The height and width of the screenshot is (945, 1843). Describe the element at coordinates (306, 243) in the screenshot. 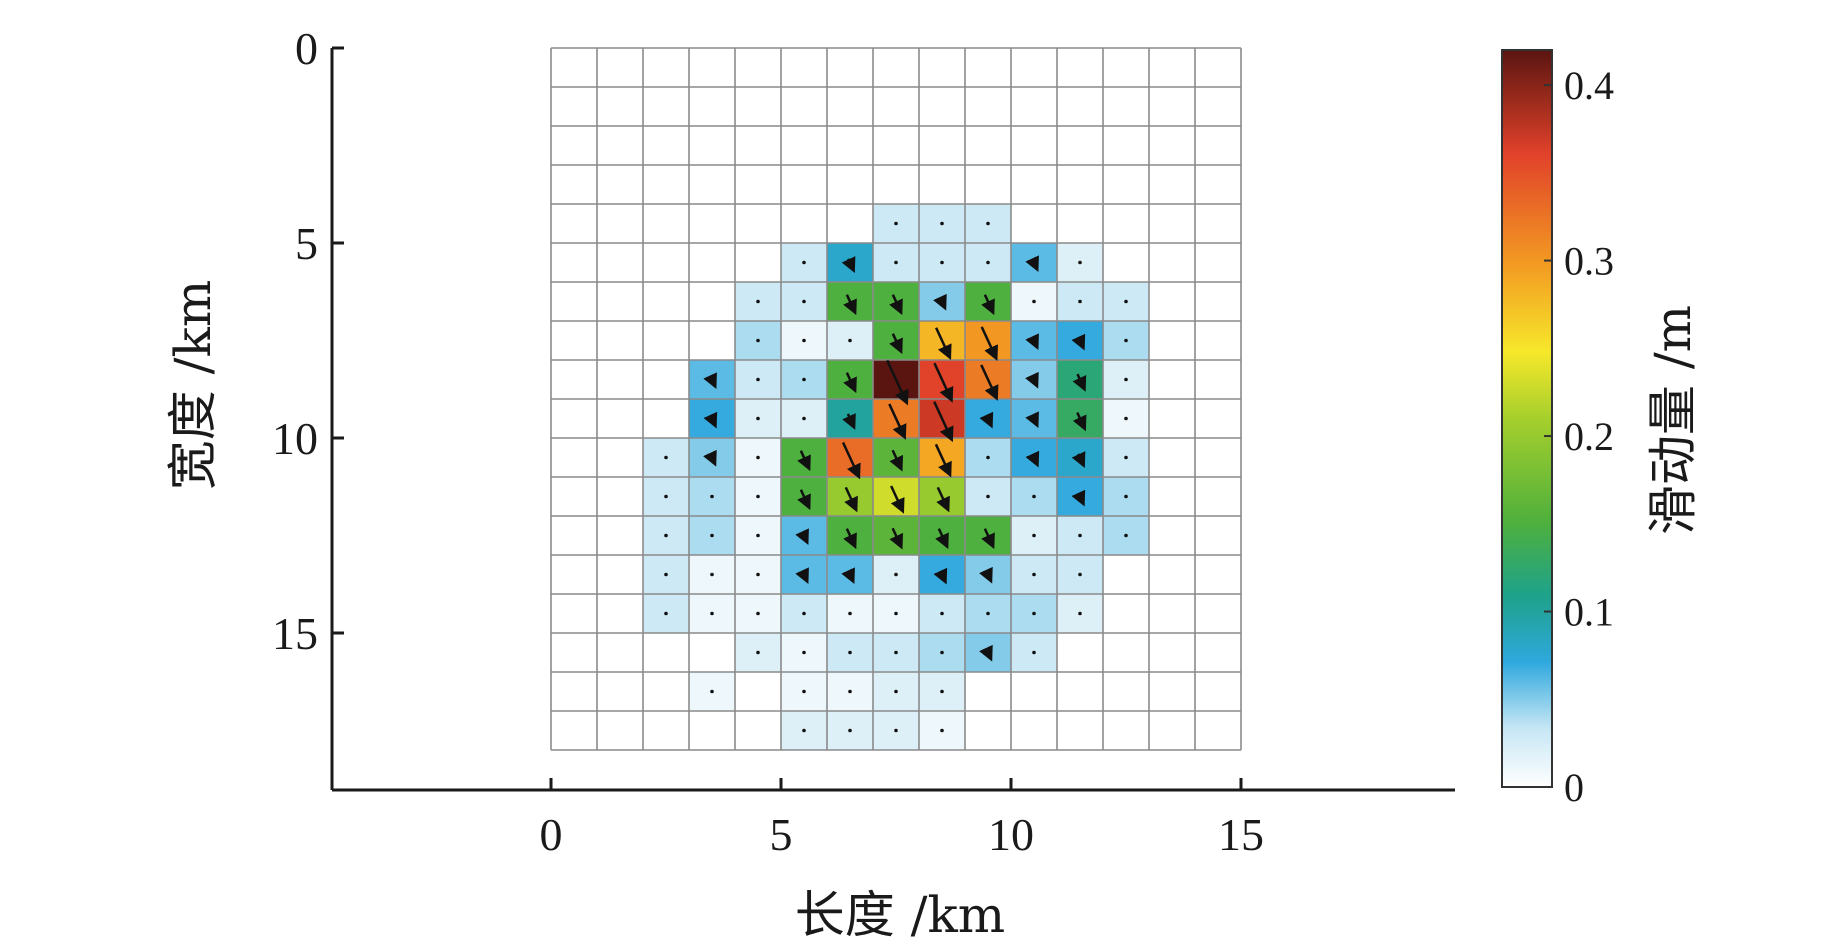

I see `y-tick-label: 5` at that location.